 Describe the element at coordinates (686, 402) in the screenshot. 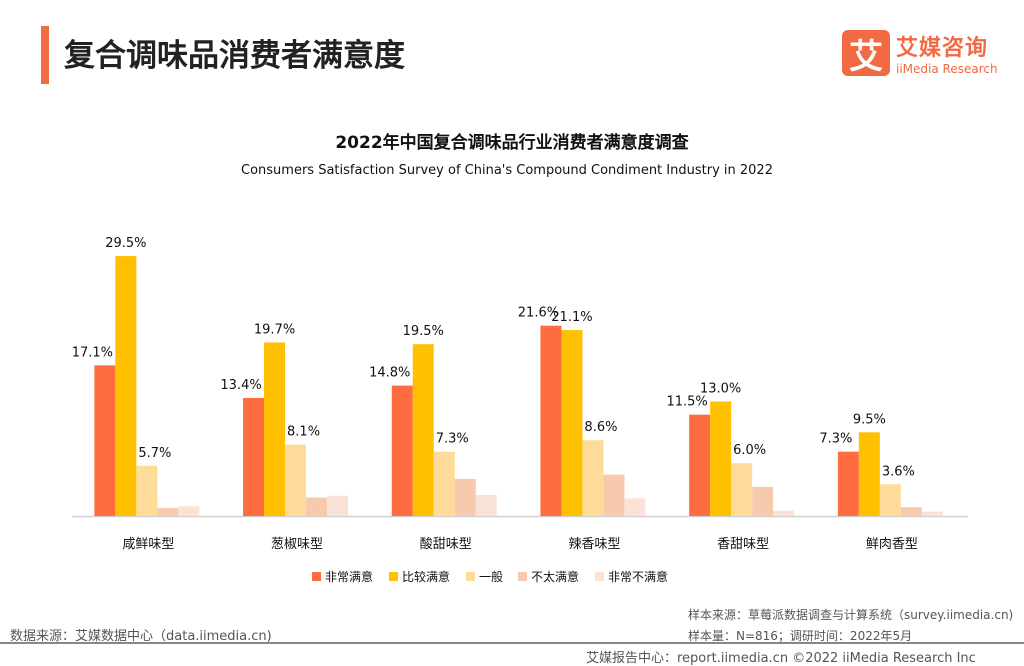

I see `data-label: 11.5%` at that location.